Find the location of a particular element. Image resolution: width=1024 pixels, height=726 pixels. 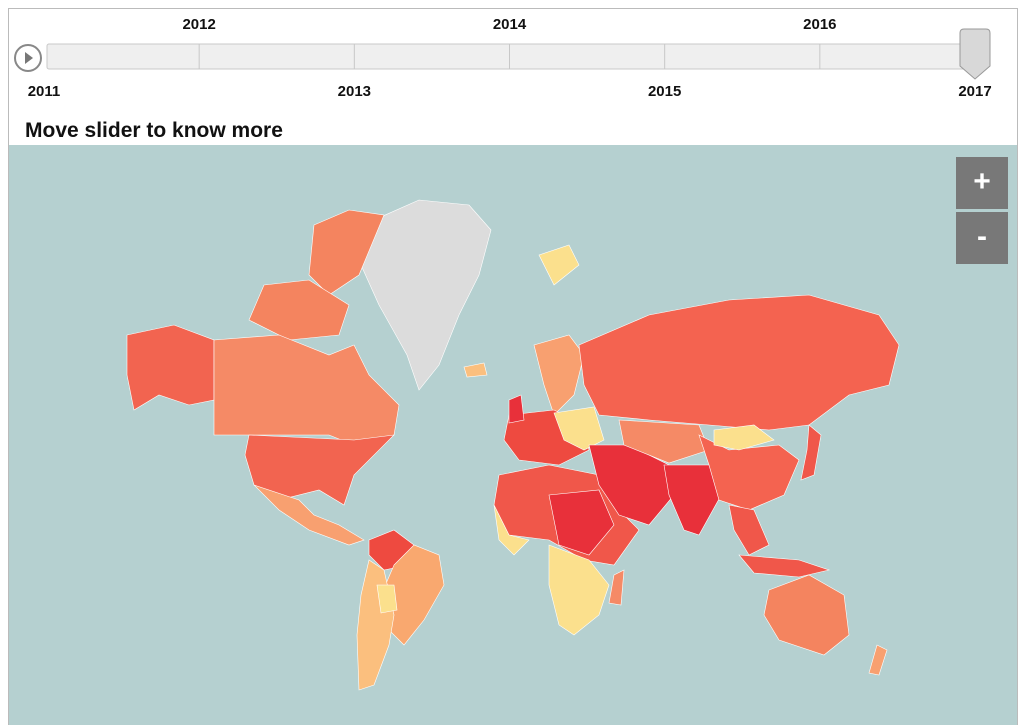

year-label: 2012 is located at coordinates (198, 24).